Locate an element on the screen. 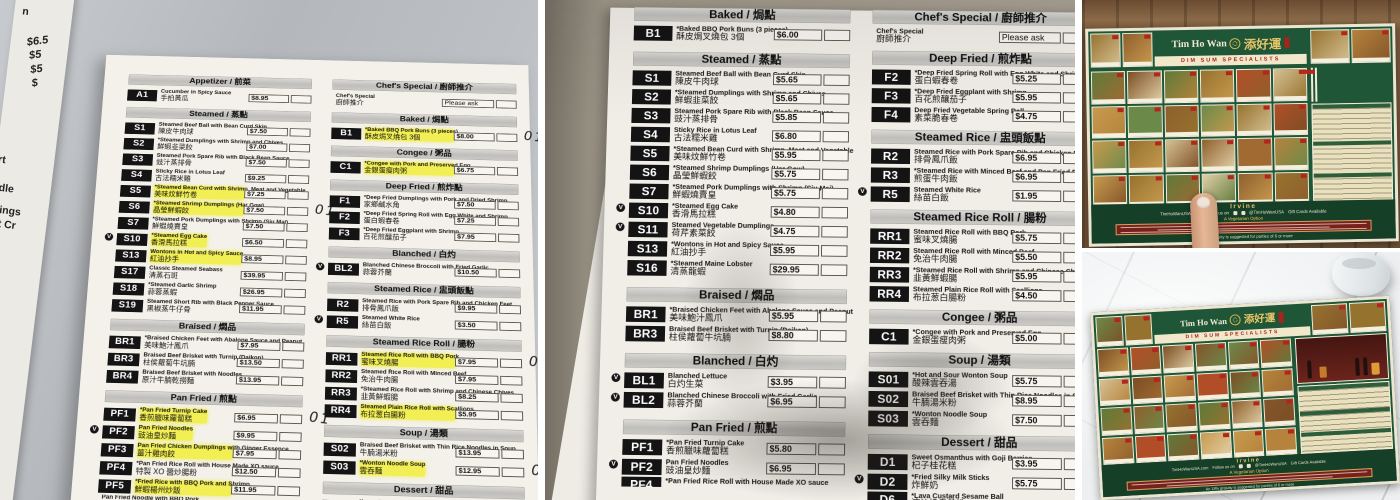 Image resolution: width=1400 pixels, height=500 pixels. price-box: $9.95 is located at coordinates (255, 435).